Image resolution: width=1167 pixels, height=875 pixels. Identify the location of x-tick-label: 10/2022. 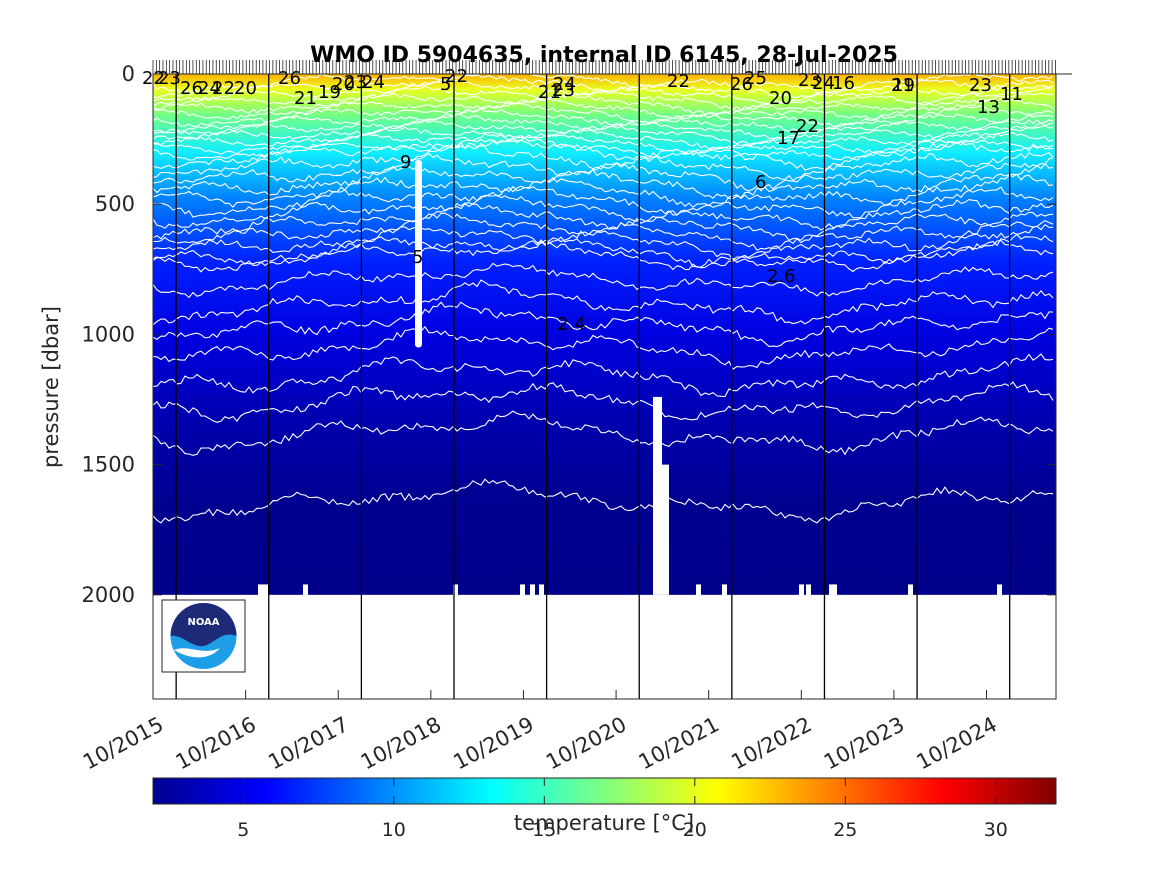
(771, 743).